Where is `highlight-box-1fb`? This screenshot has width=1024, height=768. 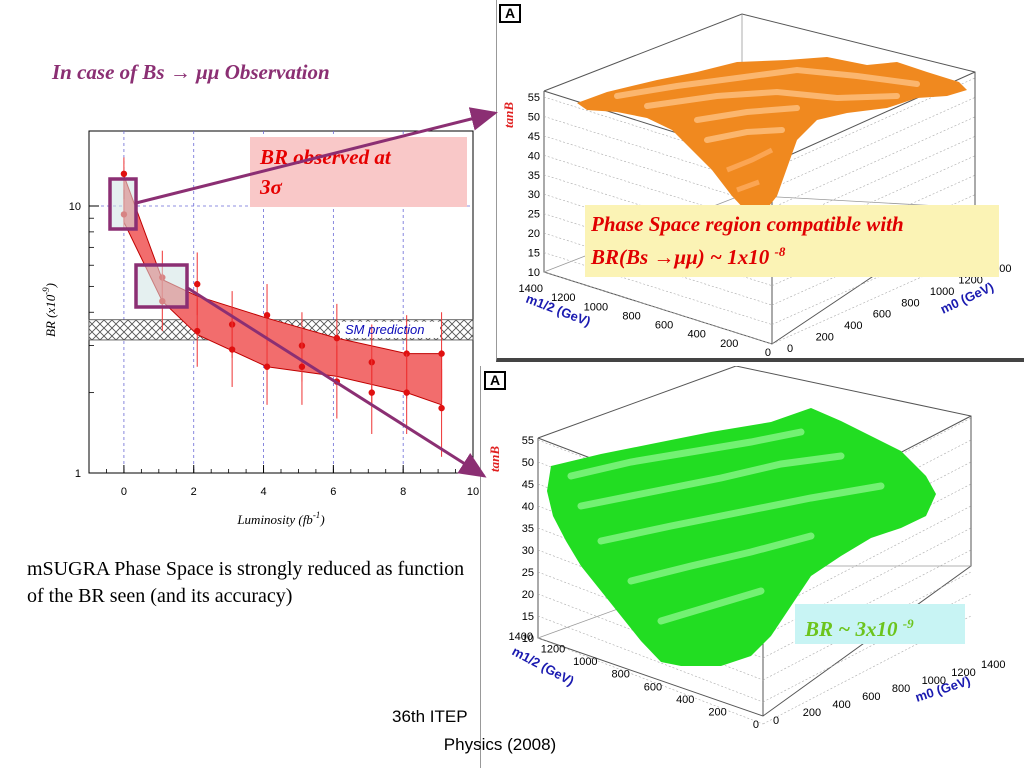 highlight-box-1fb is located at coordinates (161, 286).